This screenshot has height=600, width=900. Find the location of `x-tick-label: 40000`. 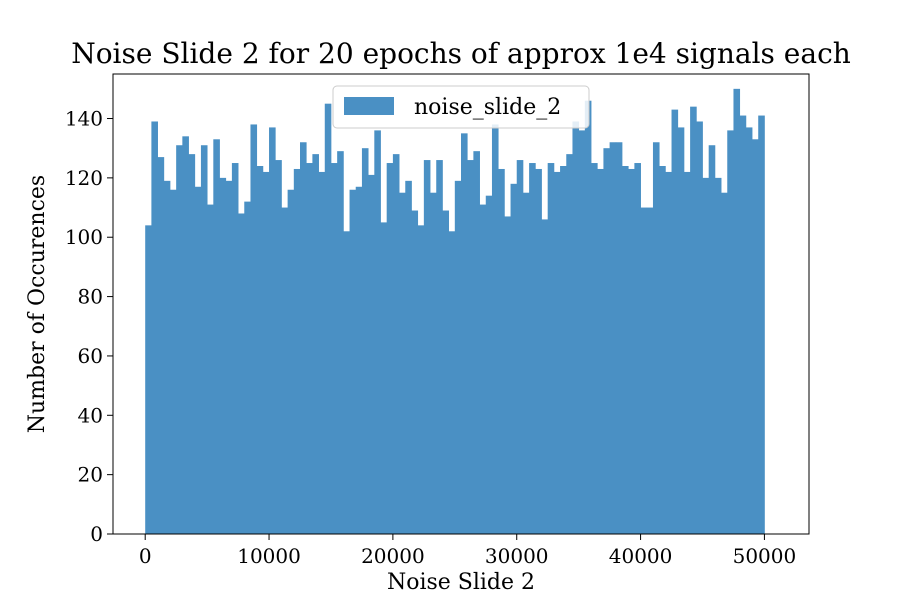

x-tick-label: 40000 is located at coordinates (641, 556).